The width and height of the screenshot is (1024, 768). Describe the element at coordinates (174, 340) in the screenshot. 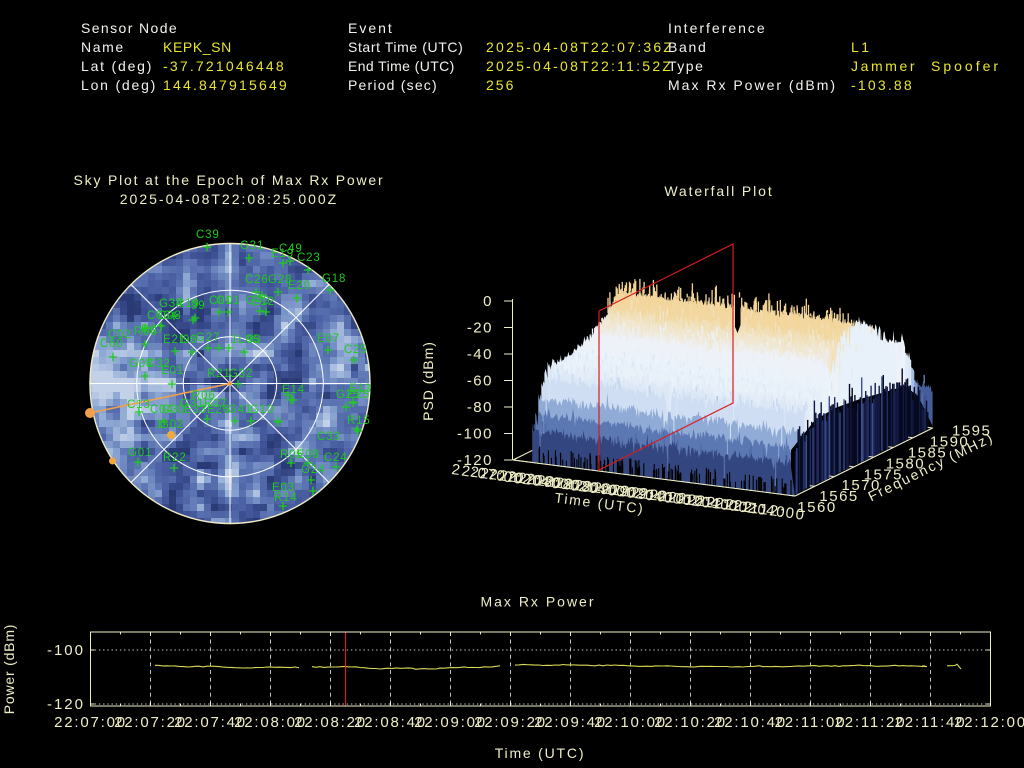

I see `svg-text: E21` at that location.